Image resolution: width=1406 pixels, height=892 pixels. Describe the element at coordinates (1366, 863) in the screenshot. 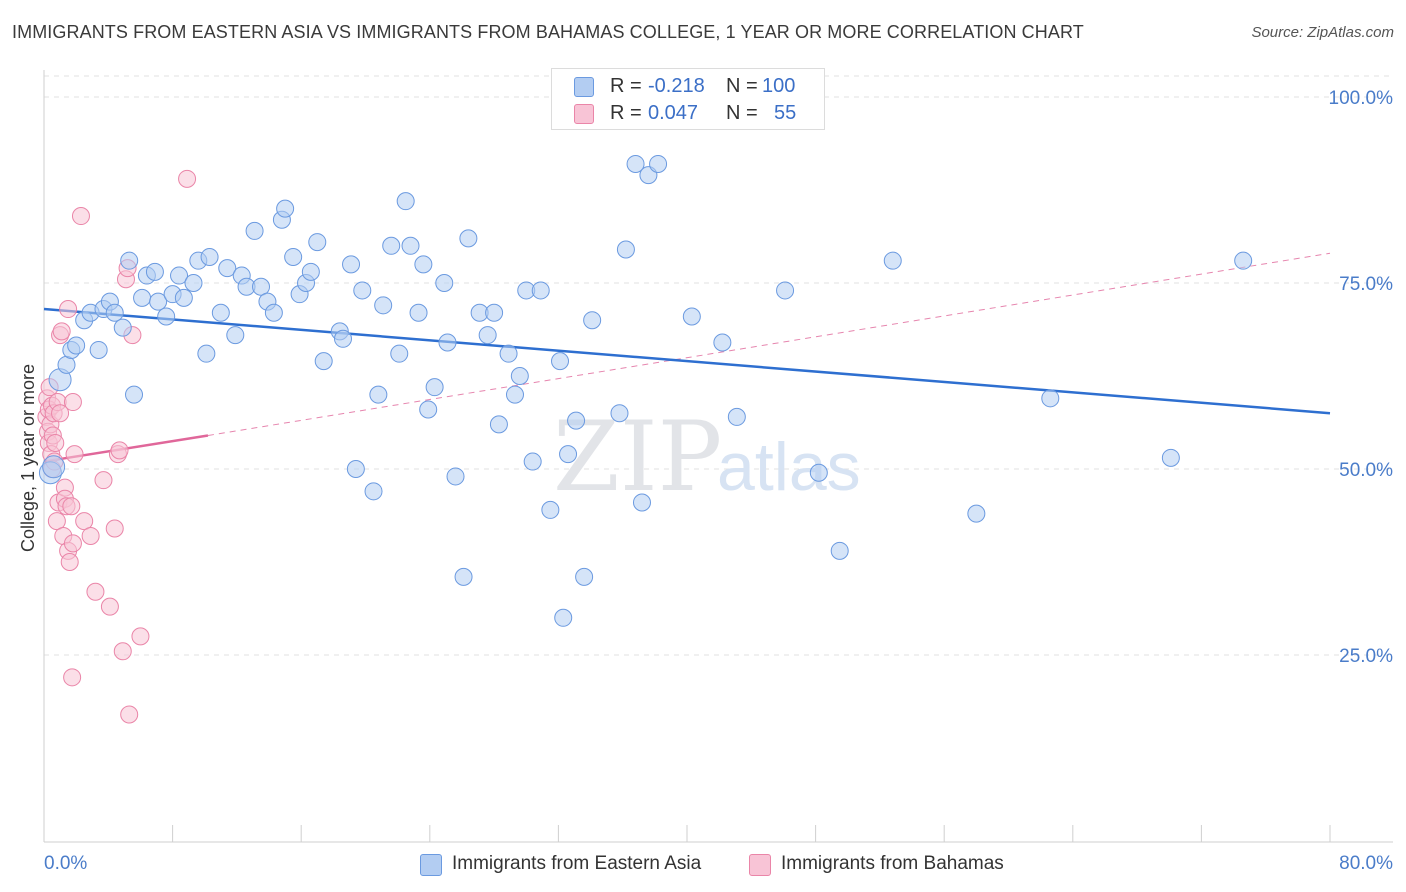

I see `x-tick-max: 80.0%` at that location.